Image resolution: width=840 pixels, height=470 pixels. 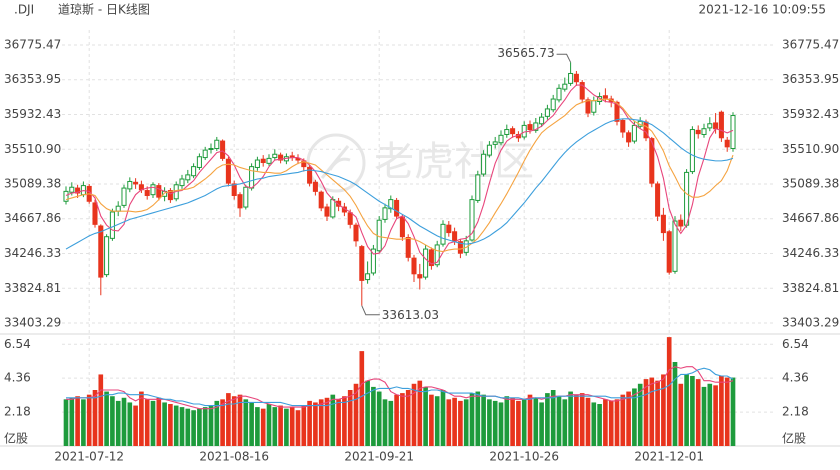 What do you see at coordinates (104, 9) in the screenshot?
I see `chart-title: 道琼斯 - 日K线图` at bounding box center [104, 9].